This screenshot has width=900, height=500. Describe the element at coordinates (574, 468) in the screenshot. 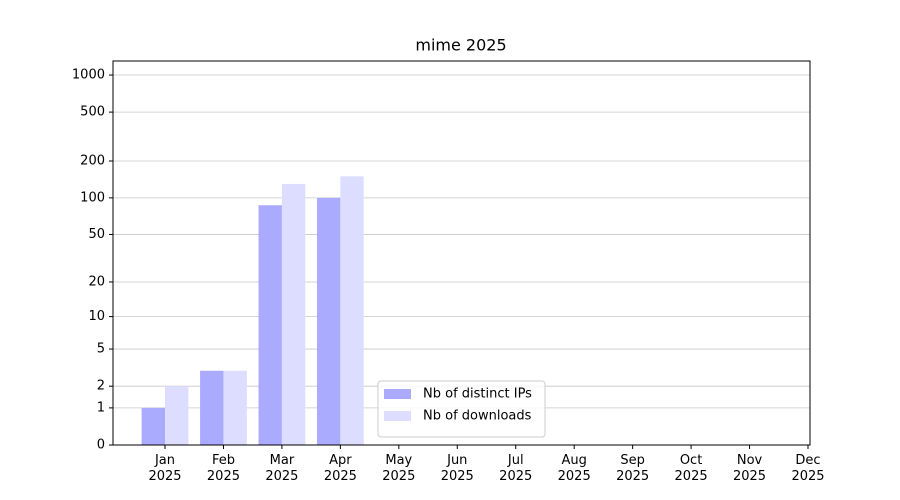

I see `x-tick-label: Aug 2025` at that location.